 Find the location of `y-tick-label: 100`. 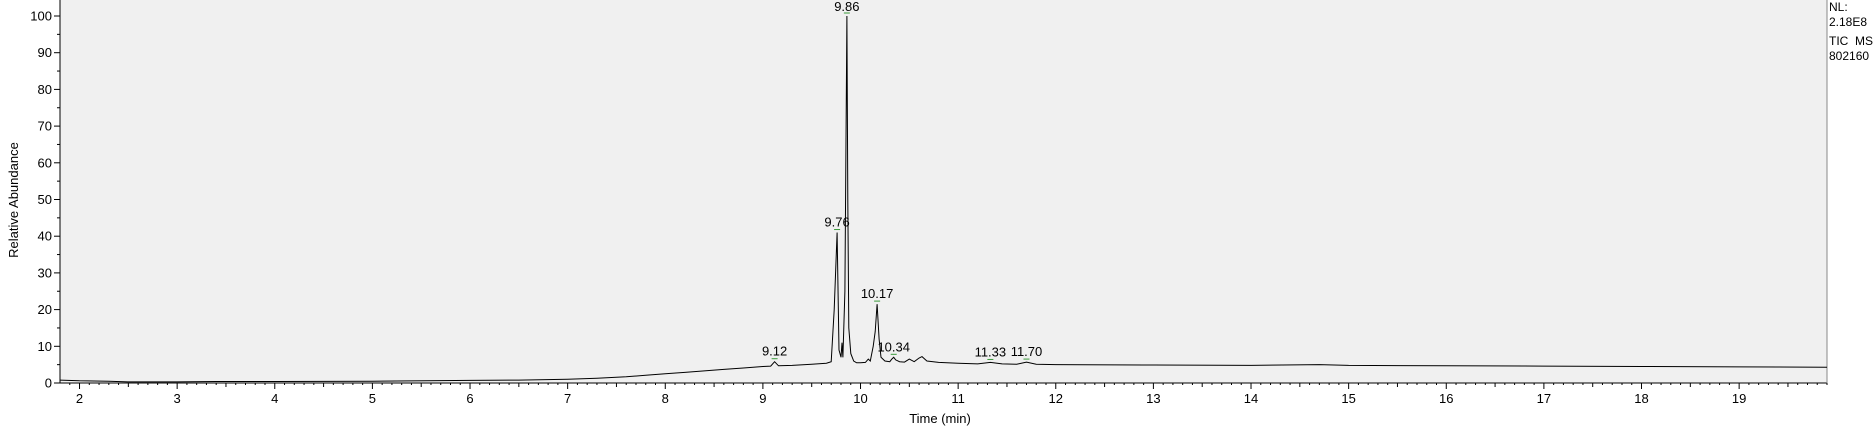

y-tick-label: 100 is located at coordinates (41, 16).